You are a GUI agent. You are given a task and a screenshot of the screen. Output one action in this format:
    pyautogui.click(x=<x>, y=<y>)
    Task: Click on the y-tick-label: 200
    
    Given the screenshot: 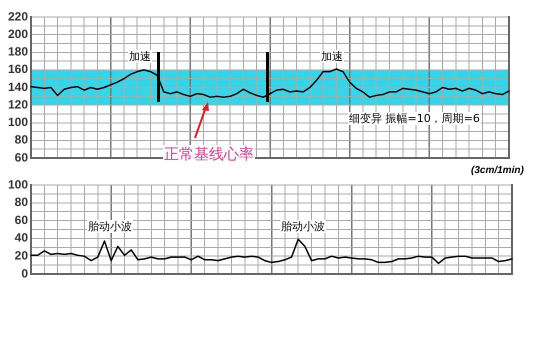 What is the action you would take?
    pyautogui.click(x=18, y=33)
    